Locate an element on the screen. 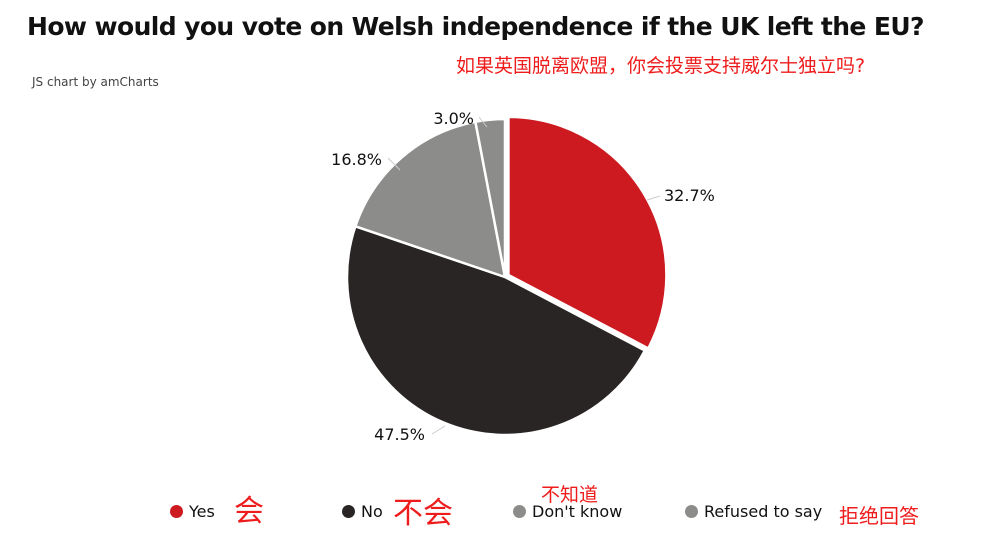 The height and width of the screenshot is (537, 1003). legend-item-refused: Refused to say is located at coordinates (753, 511).